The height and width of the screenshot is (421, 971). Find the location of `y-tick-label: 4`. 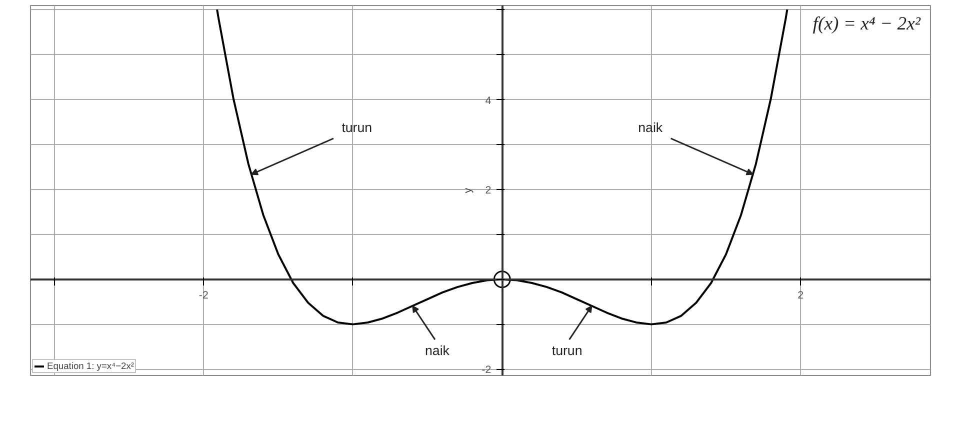

y-tick-label: 4 is located at coordinates (488, 100).